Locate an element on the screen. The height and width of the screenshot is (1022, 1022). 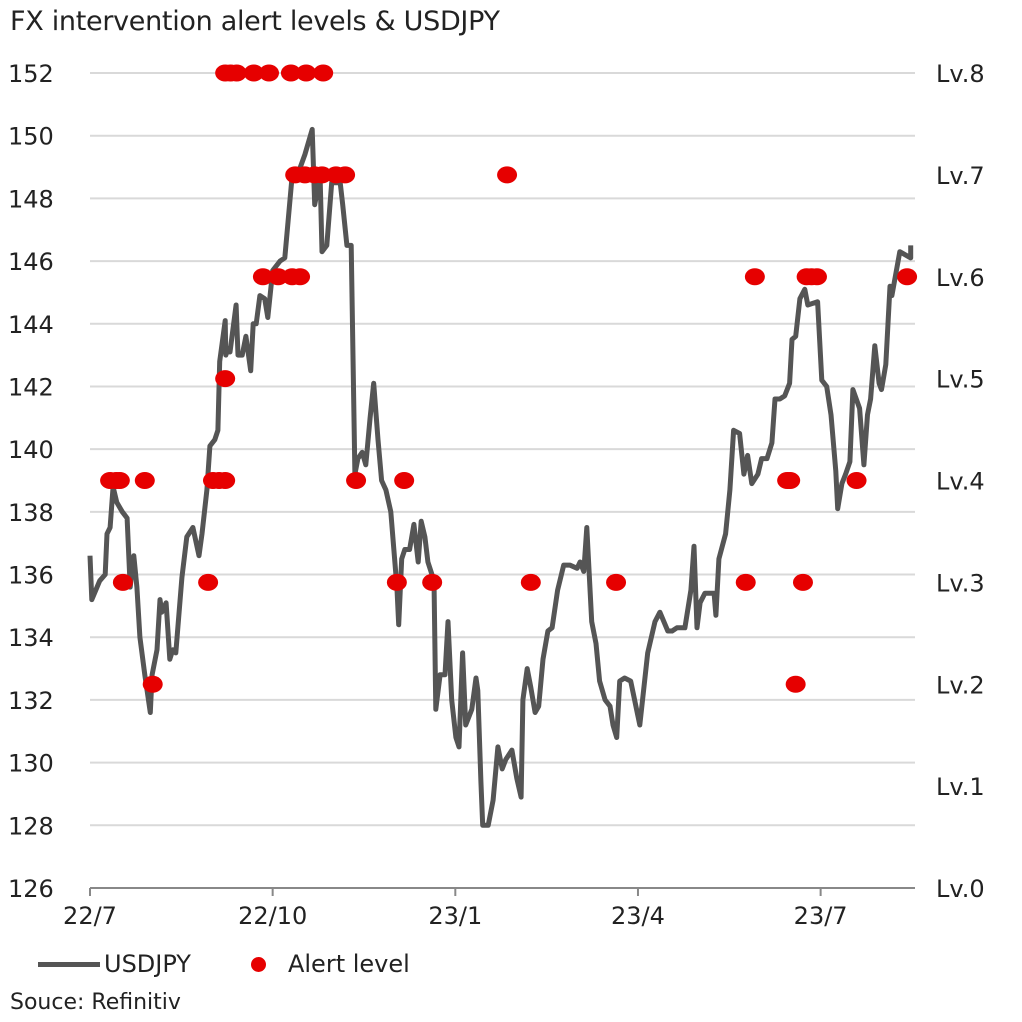
chart-title: FX intervention alert levels & USDJPY is located at coordinates (255, 21).